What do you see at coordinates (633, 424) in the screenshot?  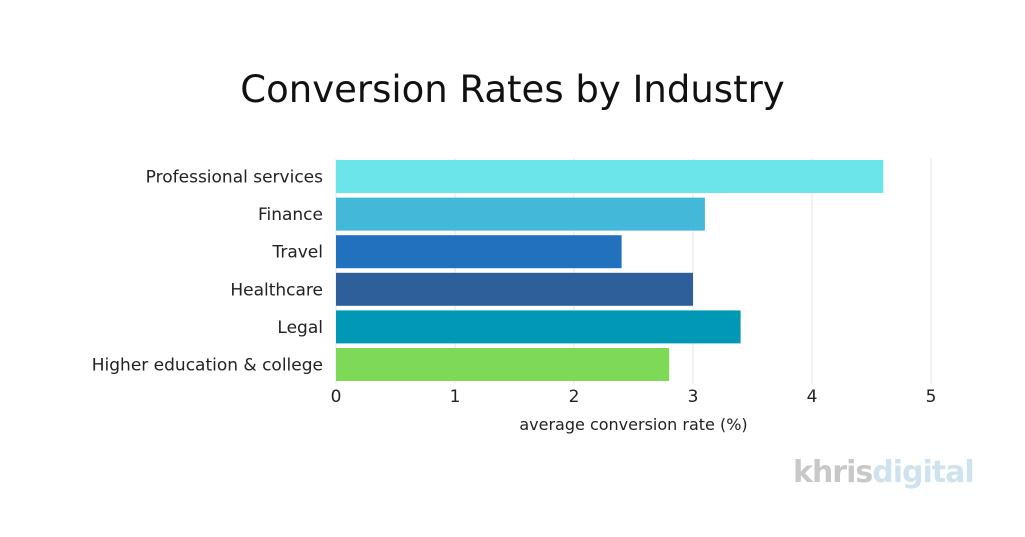 I see `x-axis-label: average conversion rate (%)` at bounding box center [633, 424].